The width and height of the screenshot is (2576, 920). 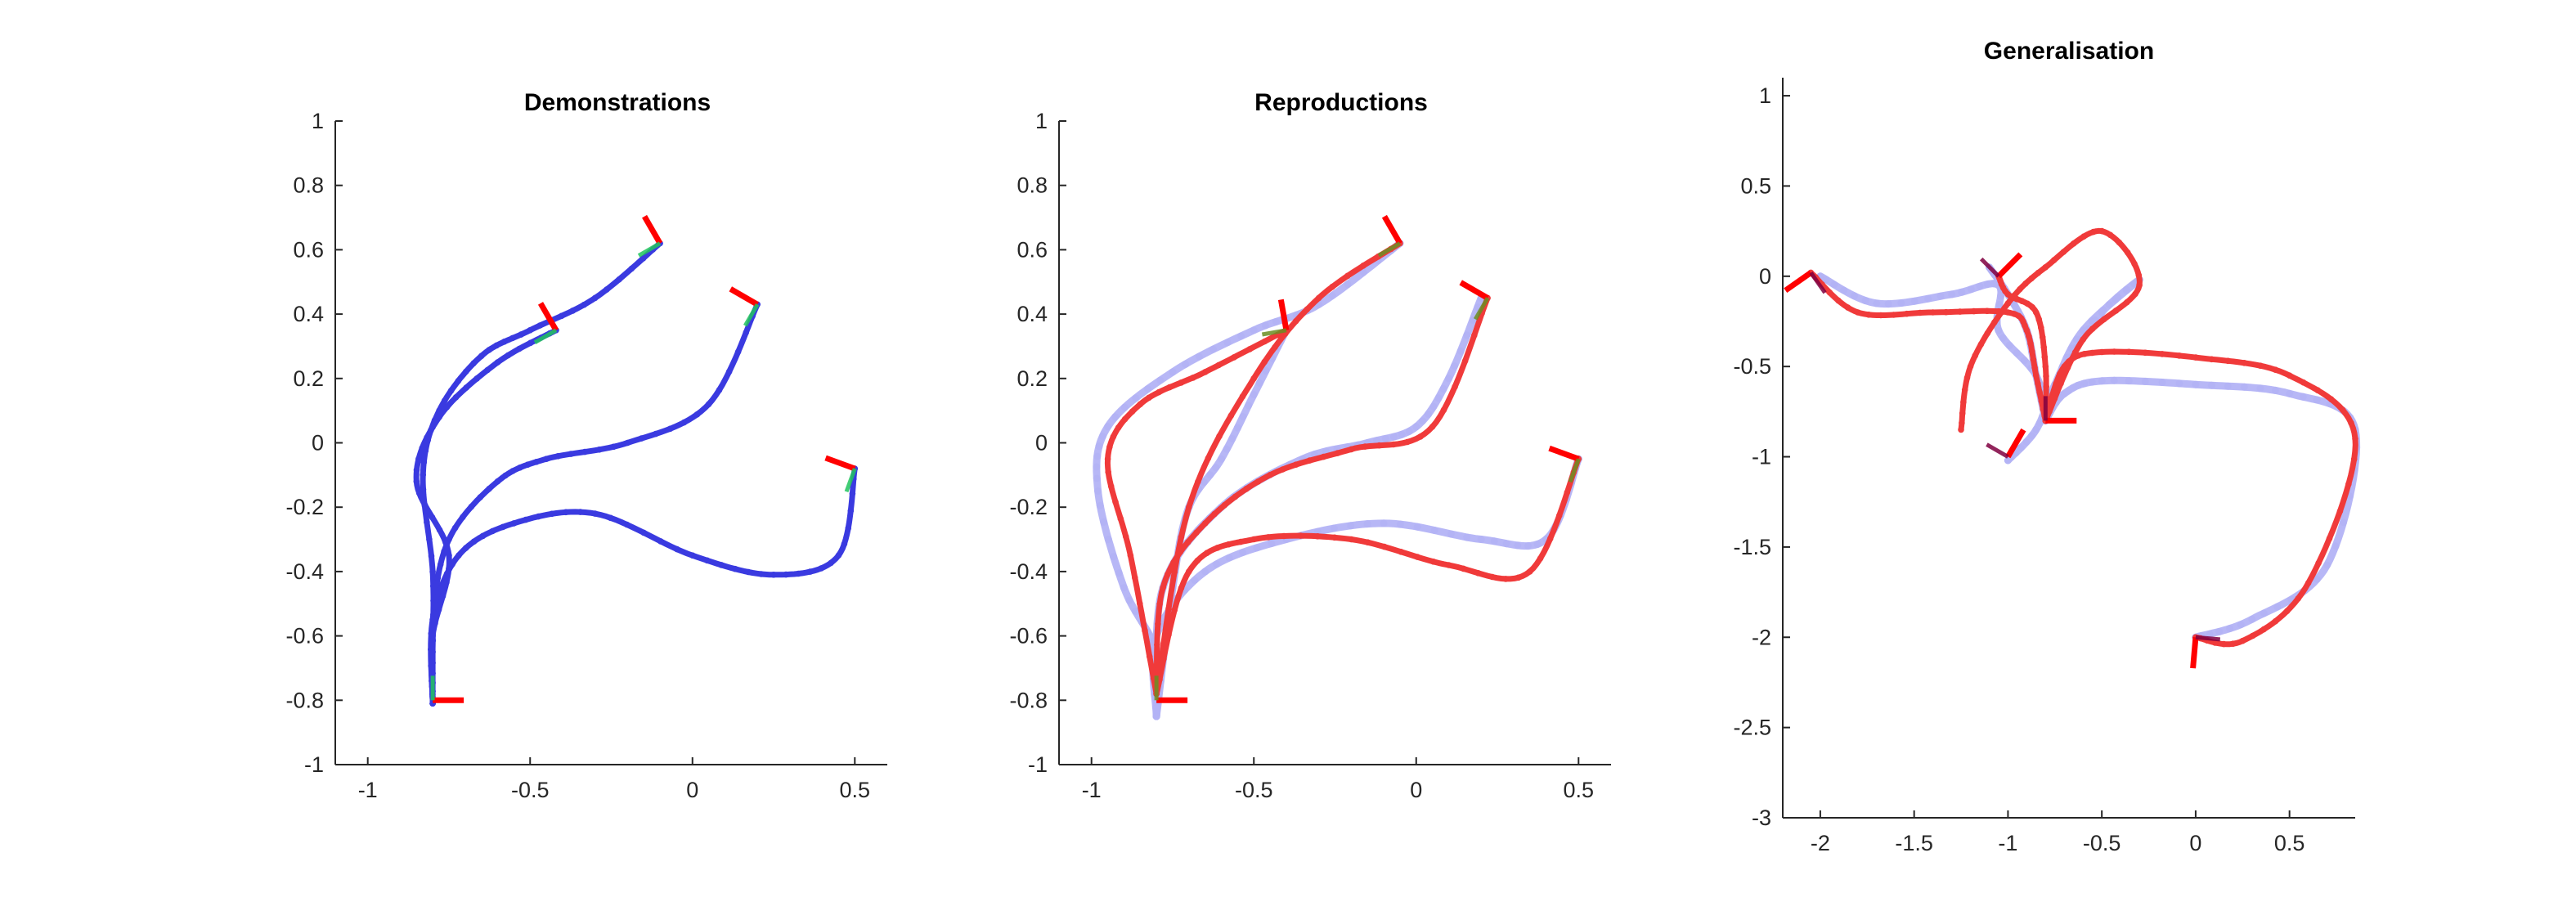 What do you see at coordinates (1028, 700) in the screenshot?
I see `y-tick-label: -0.8` at bounding box center [1028, 700].